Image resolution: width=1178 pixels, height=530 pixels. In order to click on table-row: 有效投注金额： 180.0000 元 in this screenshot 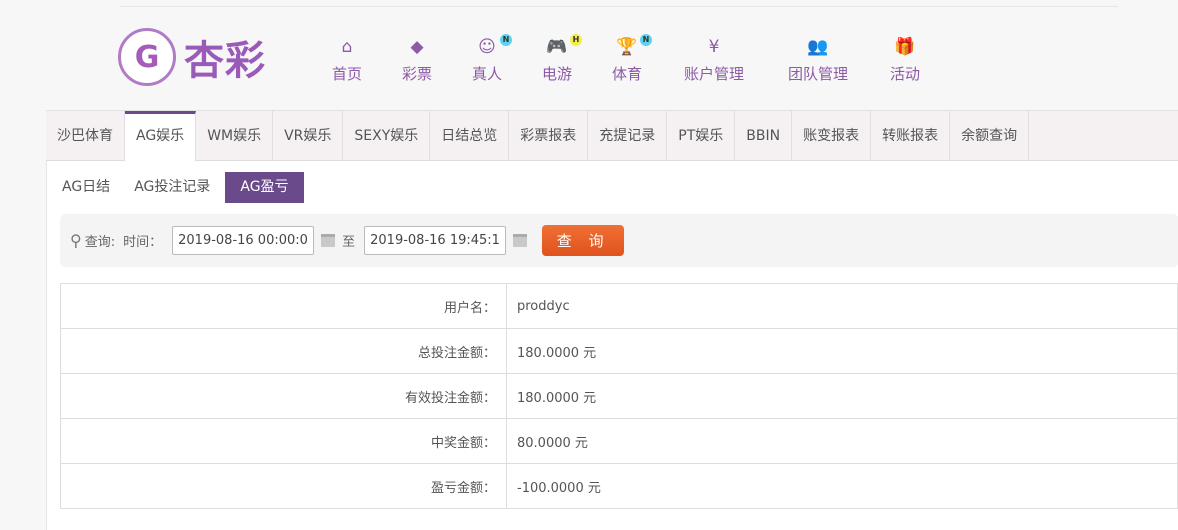, I will do `click(619, 396)`.